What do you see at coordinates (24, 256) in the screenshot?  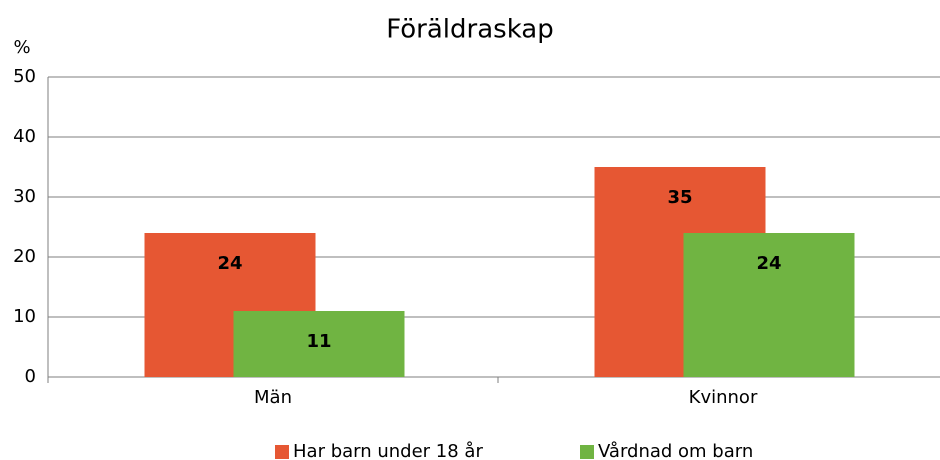 I see `y-tick-label: 20` at bounding box center [24, 256].